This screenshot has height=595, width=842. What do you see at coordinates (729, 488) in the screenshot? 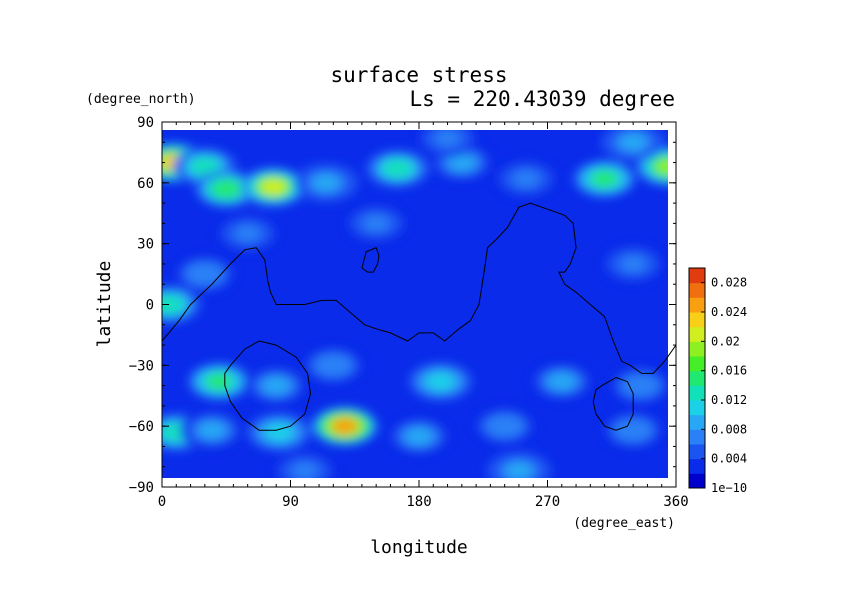
I see `colorbar-label: 1e−10` at bounding box center [729, 488].